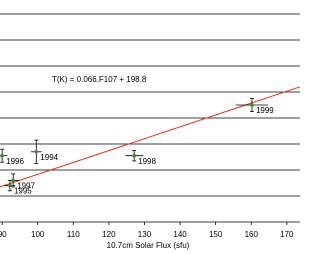 The image size is (320, 254). I want to click on x-axis-label: 10.7cm Solar Flux (sfu), so click(148, 245).